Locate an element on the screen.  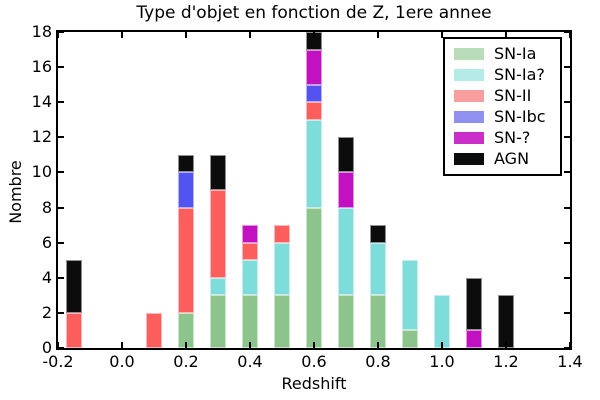
legend-item: SN-Ia? is located at coordinates (503, 75).